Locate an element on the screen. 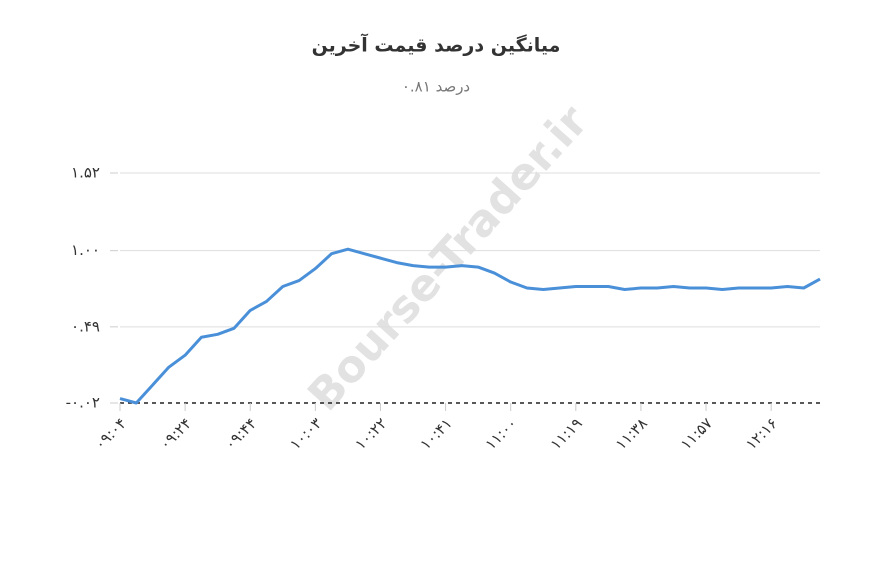 Image resolution: width=872 pixels, height=570 pixels. x-tick-label: ۰۹:۰۴ is located at coordinates (110, 433).